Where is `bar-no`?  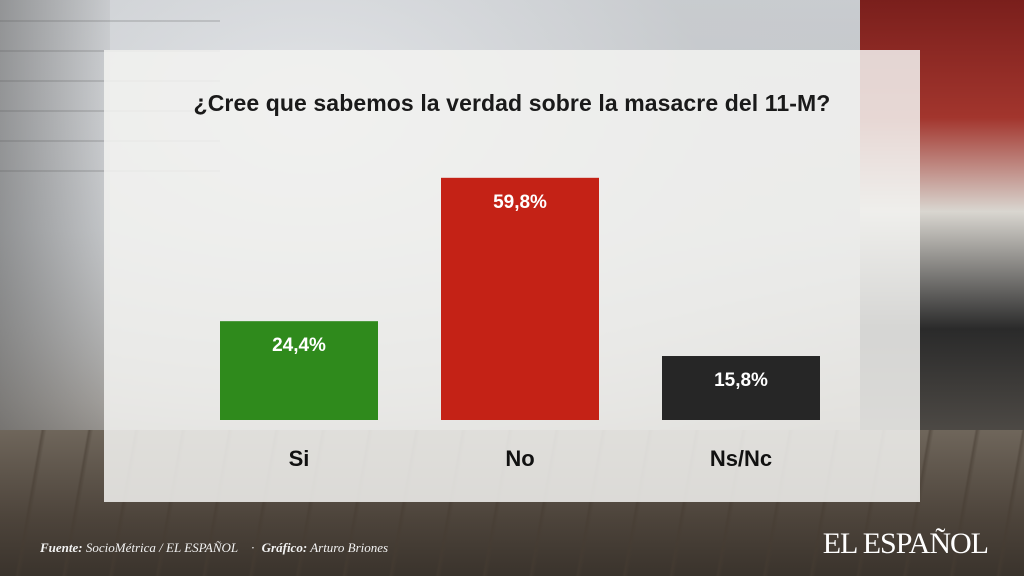 bar-no is located at coordinates (520, 298).